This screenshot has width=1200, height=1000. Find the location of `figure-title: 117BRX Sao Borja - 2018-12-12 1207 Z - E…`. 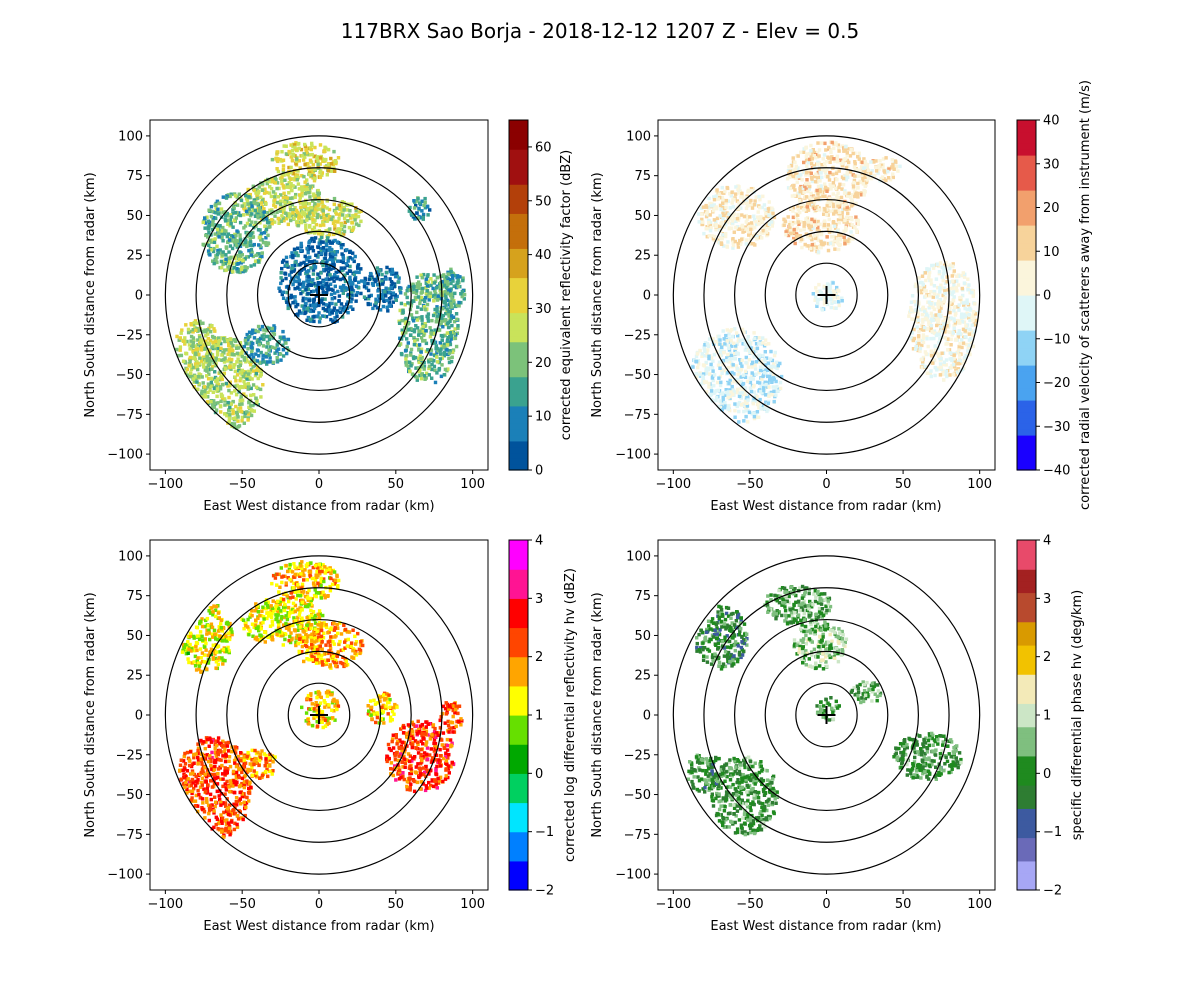

figure-title: 117BRX Sao Borja - 2018-12-12 1207 Z - E… is located at coordinates (600, 31).